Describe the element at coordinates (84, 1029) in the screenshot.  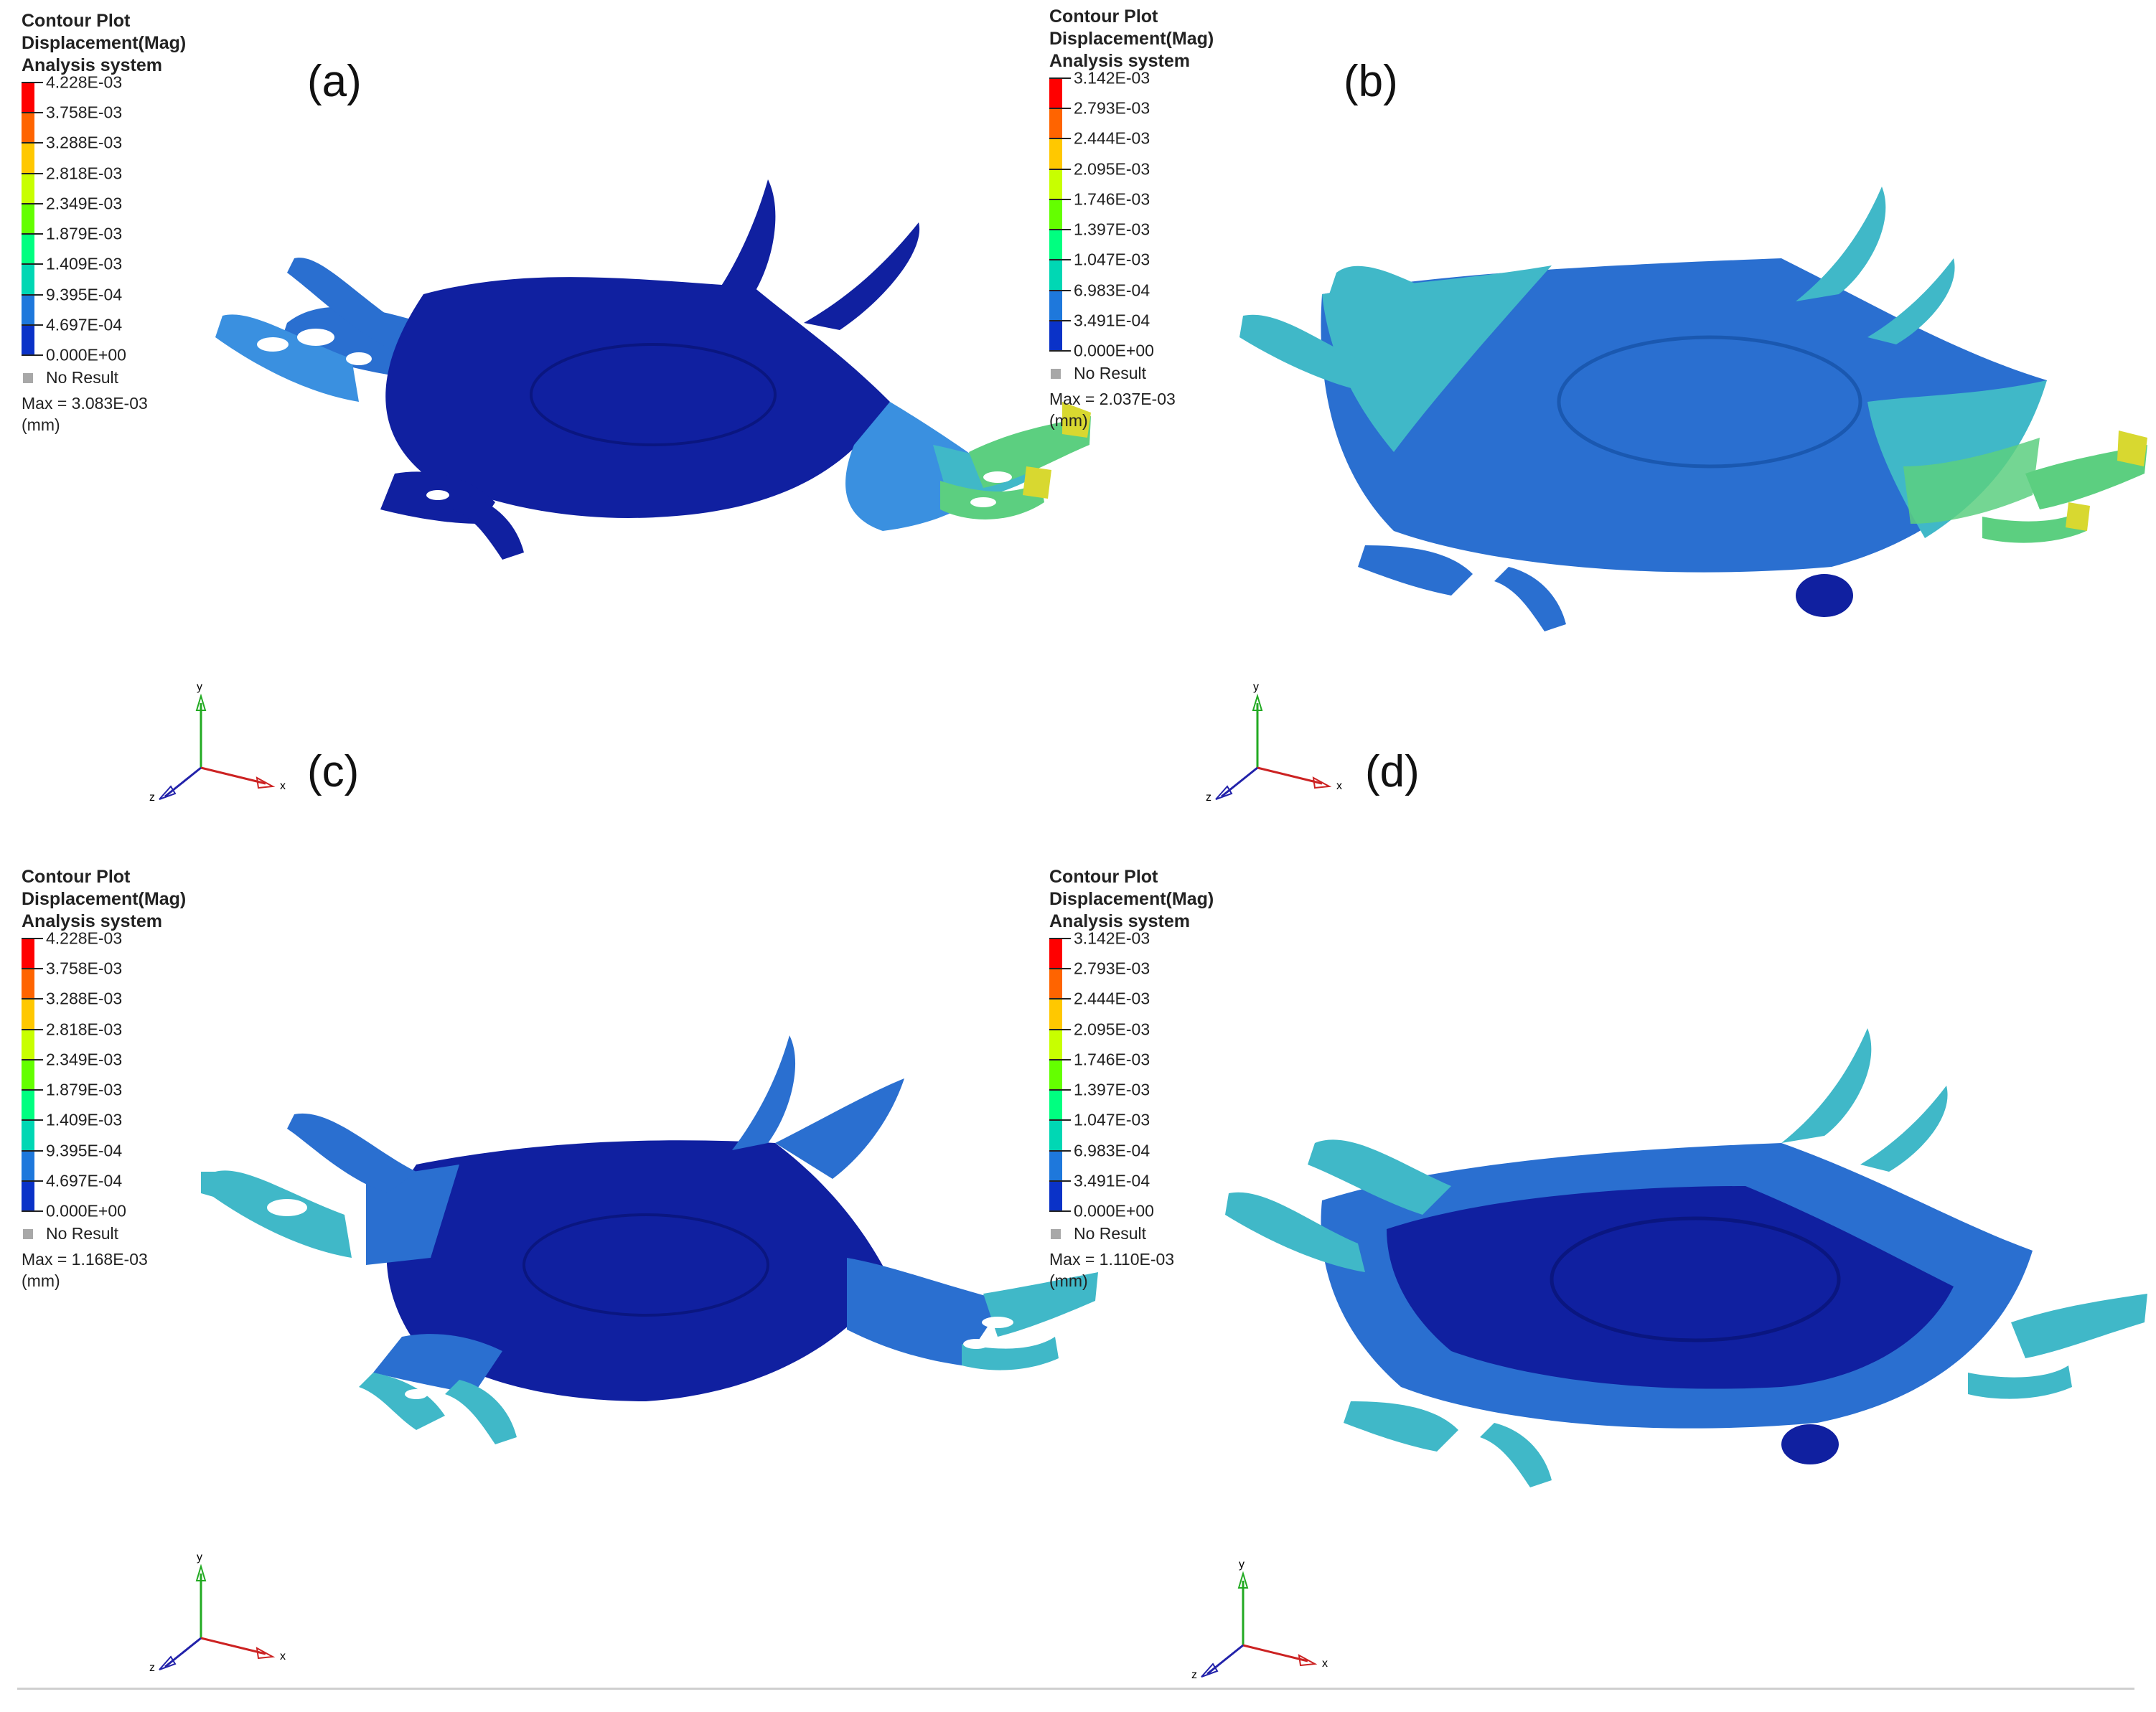
I see `legend-tick-label: 2.818E-03` at that location.